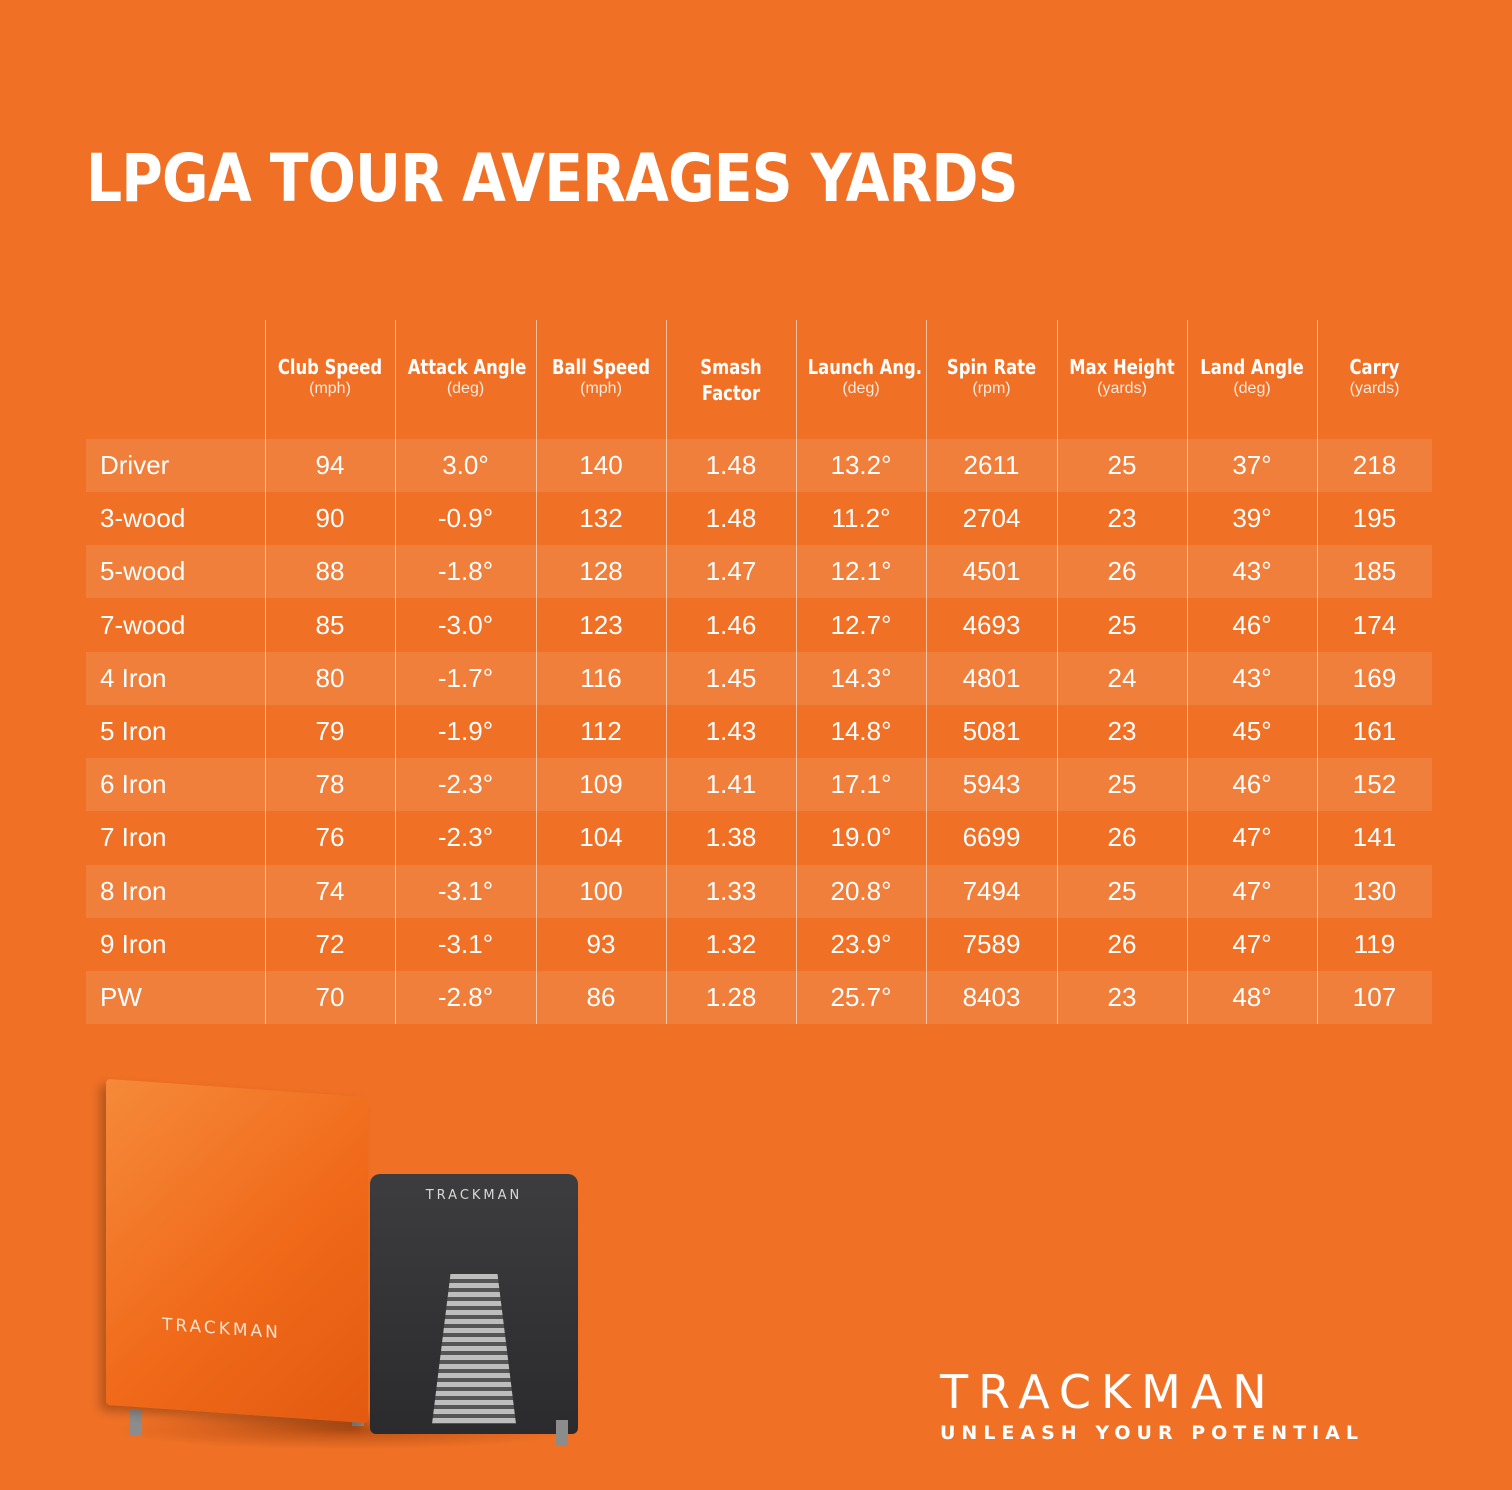 The image size is (1512, 1490). What do you see at coordinates (991, 388) in the screenshot?
I see `column-header-unit: (rpm)` at bounding box center [991, 388].